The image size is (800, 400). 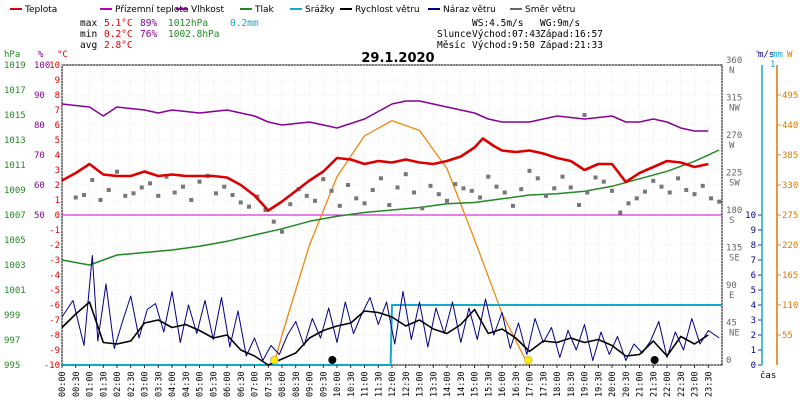 I want to click on wm2-tick-label: 385, so click(x=790, y=156).